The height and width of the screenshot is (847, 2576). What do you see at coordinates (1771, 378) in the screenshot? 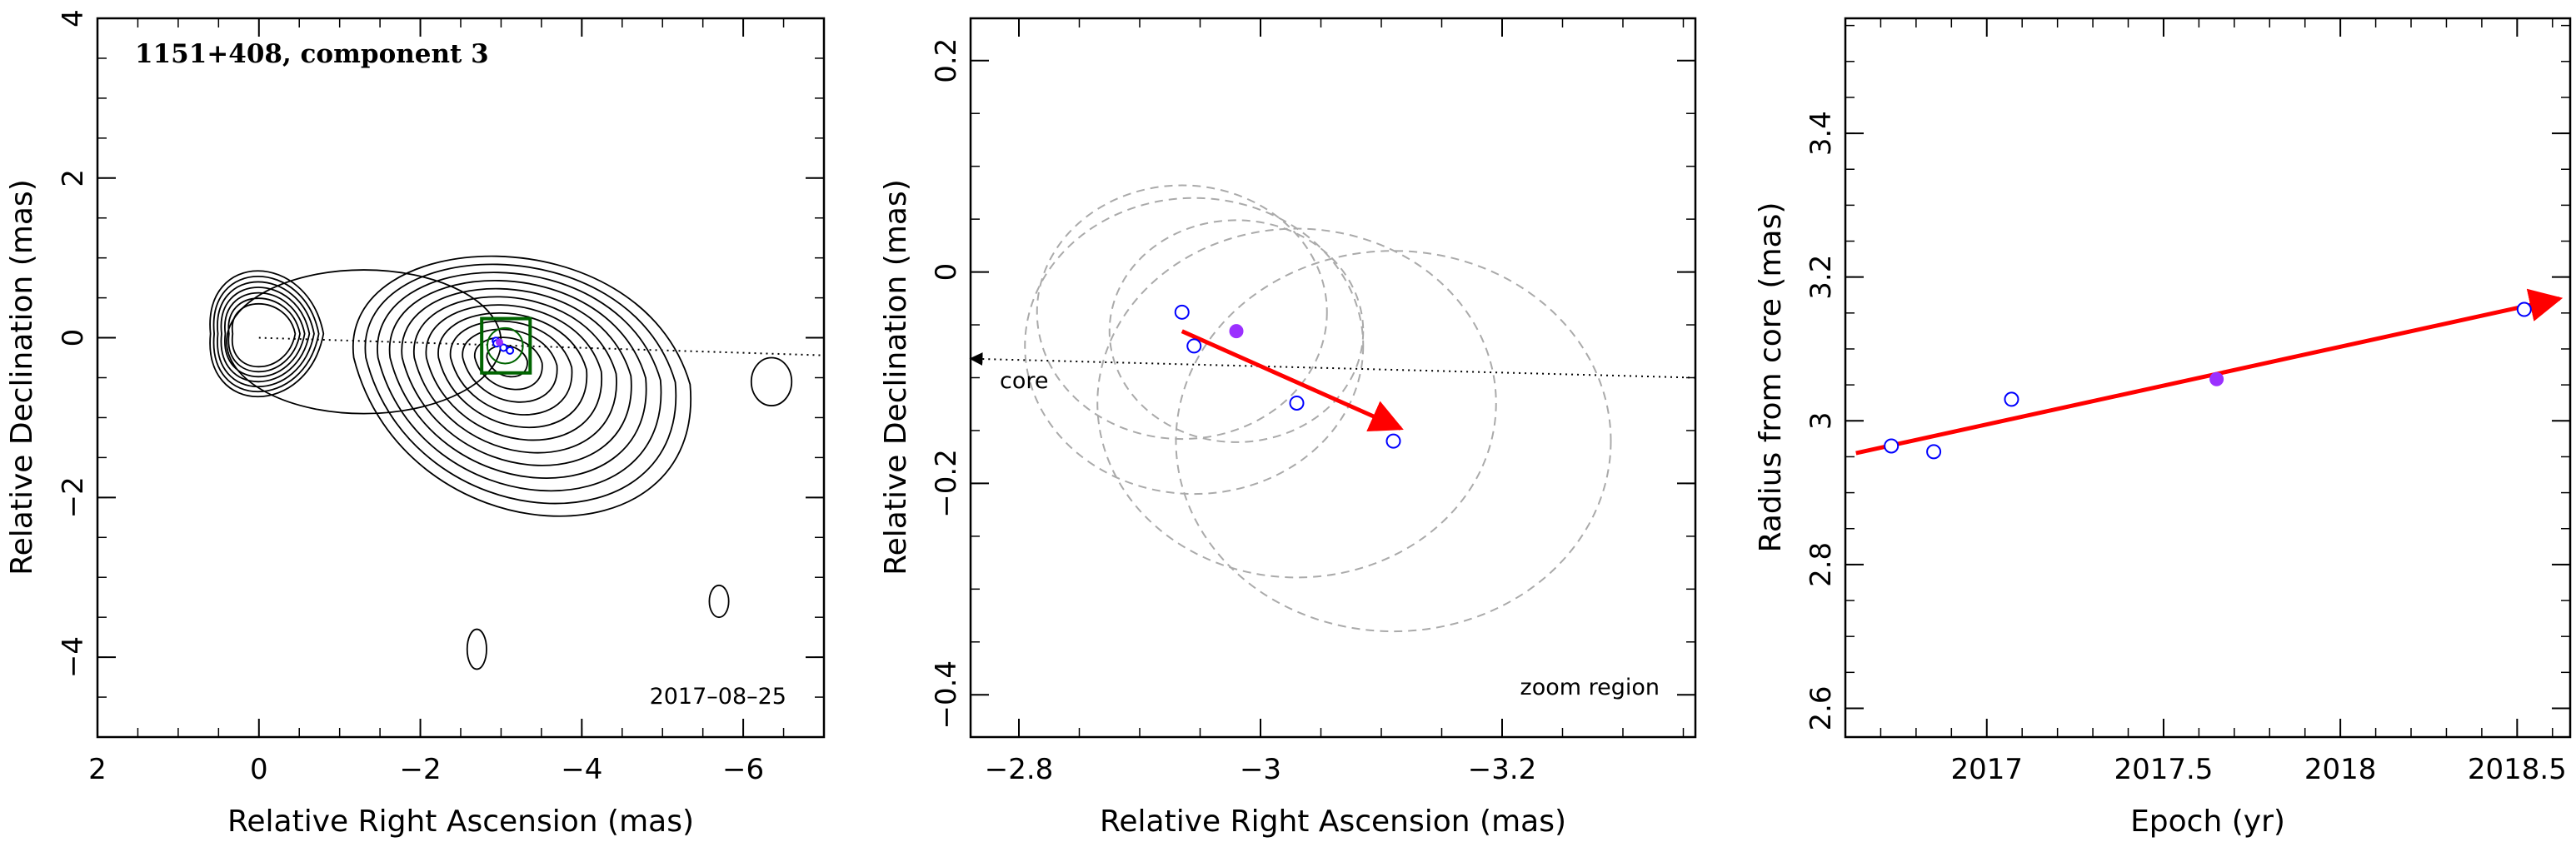
I see `radius-y-axis-label: Radius from core (mas)` at bounding box center [1771, 378].